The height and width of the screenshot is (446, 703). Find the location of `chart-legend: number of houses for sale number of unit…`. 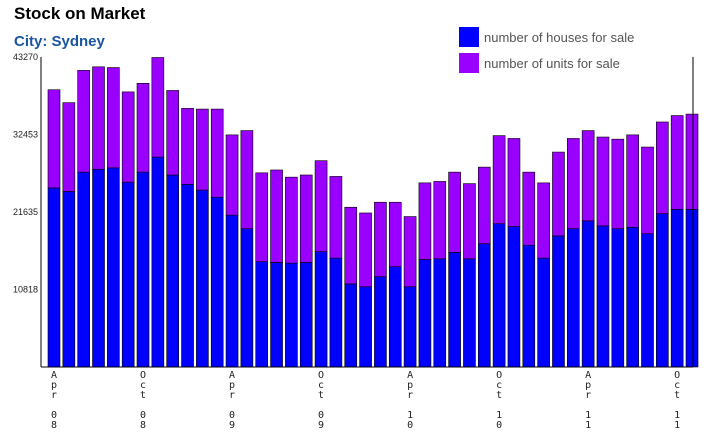

chart-legend: number of houses for sale number of unit… is located at coordinates (546, 50).